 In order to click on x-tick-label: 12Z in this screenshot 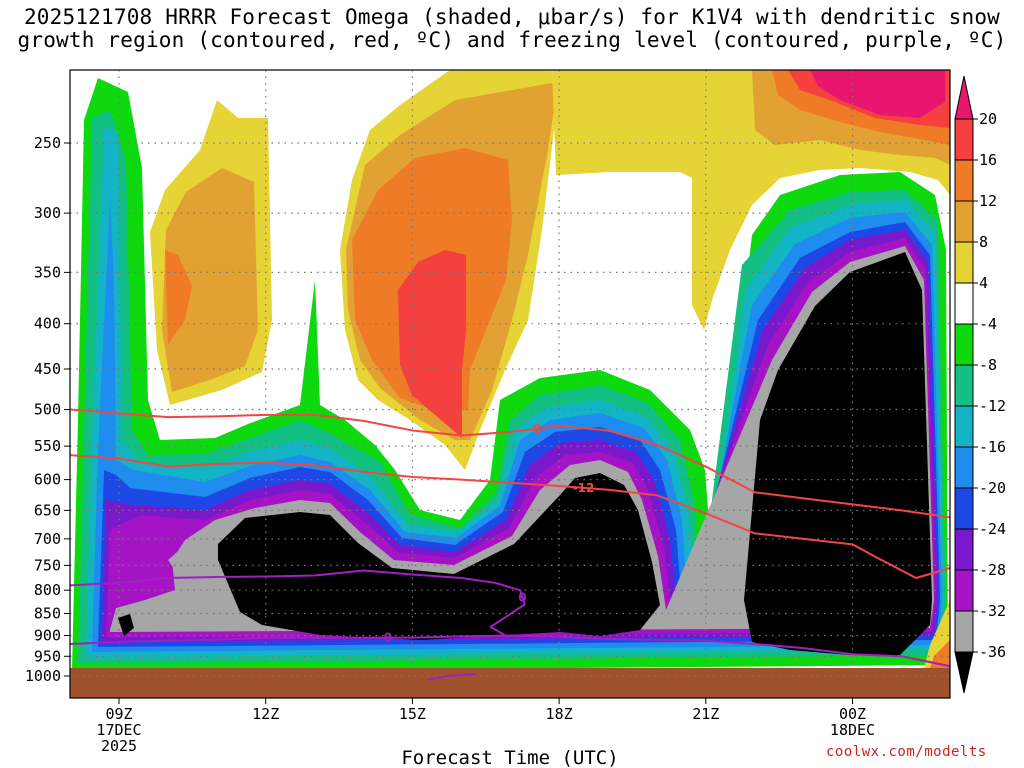, I will do `click(265, 714)`.